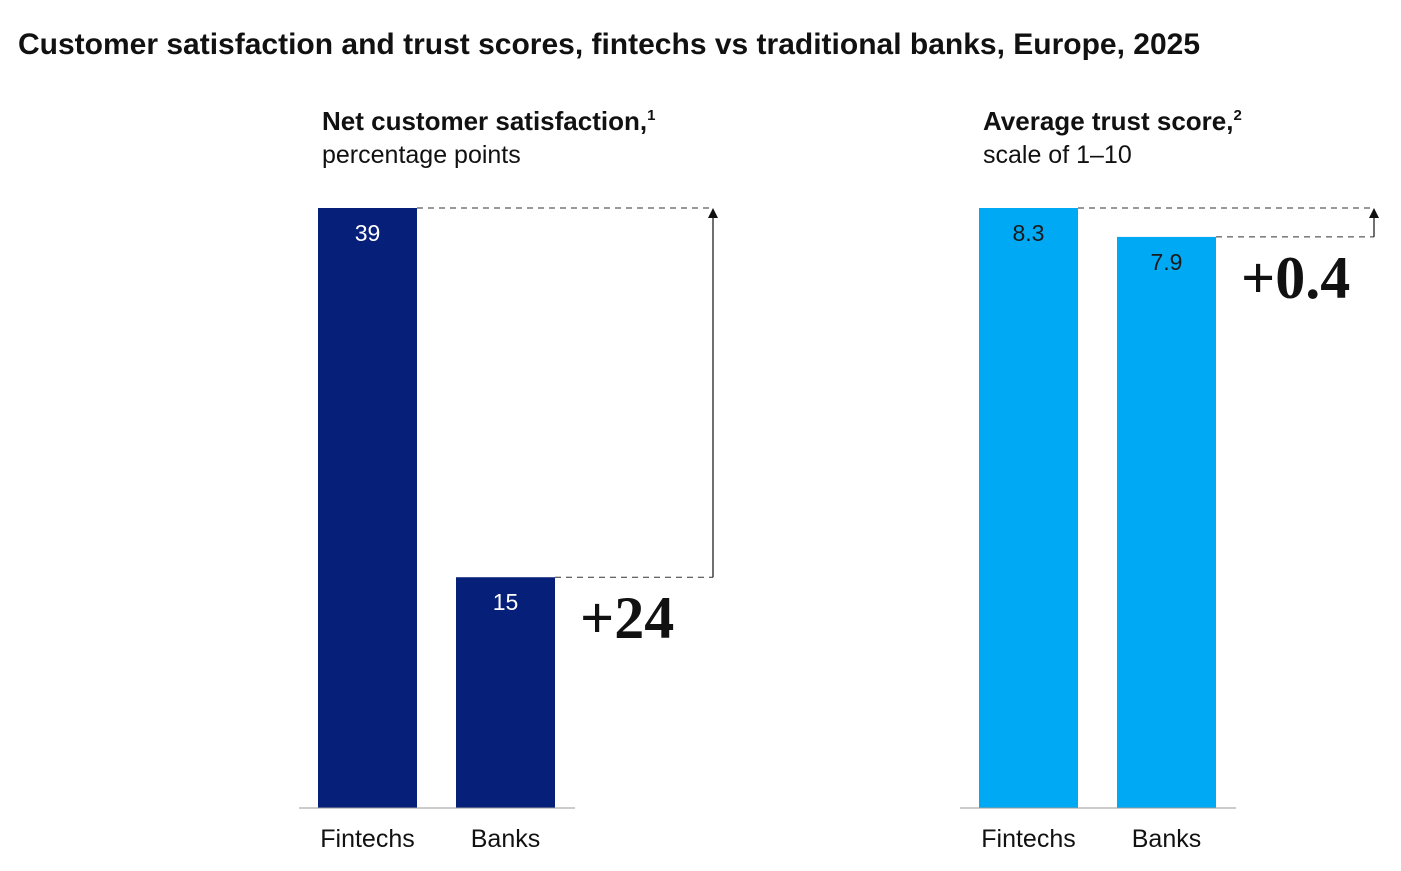  Describe the element at coordinates (1029, 233) in the screenshot. I see `value-label: 8.3` at that location.